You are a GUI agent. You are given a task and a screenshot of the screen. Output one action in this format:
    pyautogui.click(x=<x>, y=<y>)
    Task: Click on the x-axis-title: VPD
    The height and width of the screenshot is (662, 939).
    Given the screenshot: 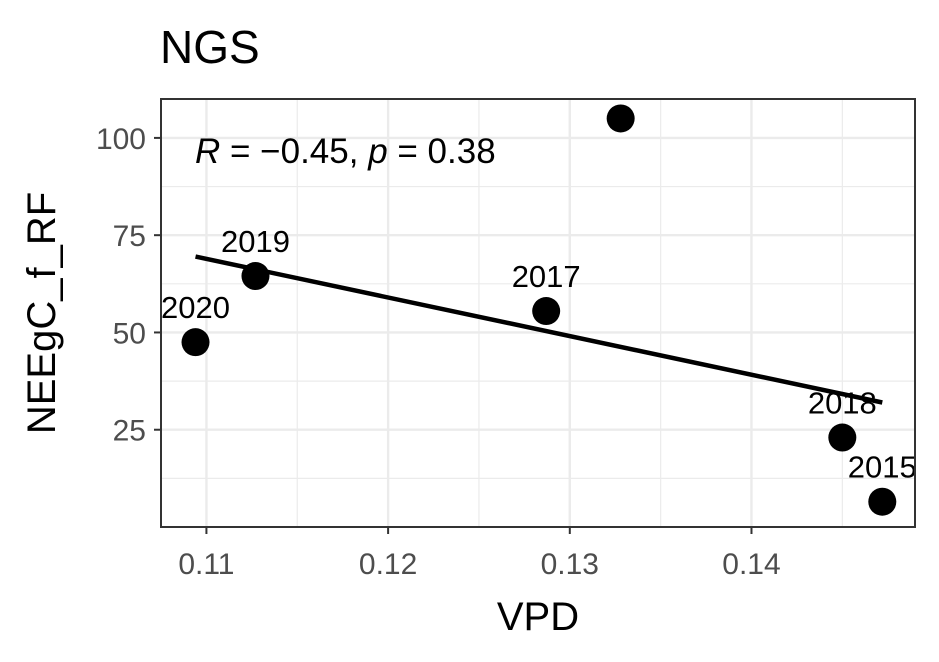 What is the action you would take?
    pyautogui.click(x=538, y=617)
    